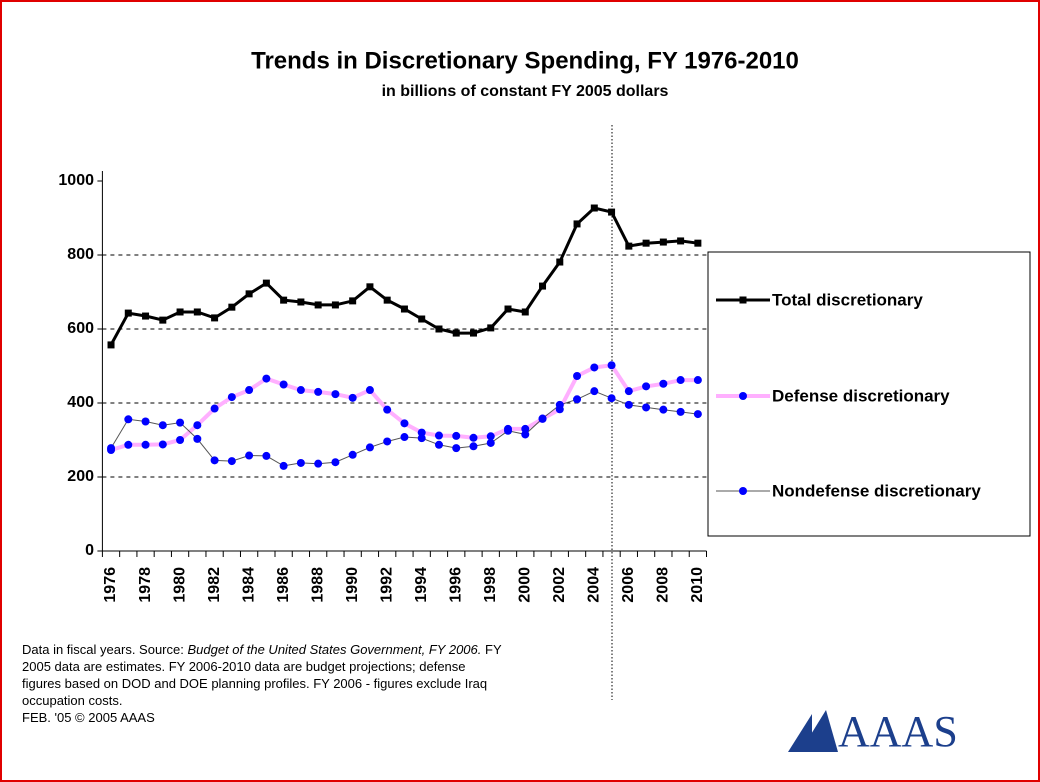 The image size is (1040, 782). Describe the element at coordinates (819, 731) in the screenshot. I see `logo-mark` at that location.